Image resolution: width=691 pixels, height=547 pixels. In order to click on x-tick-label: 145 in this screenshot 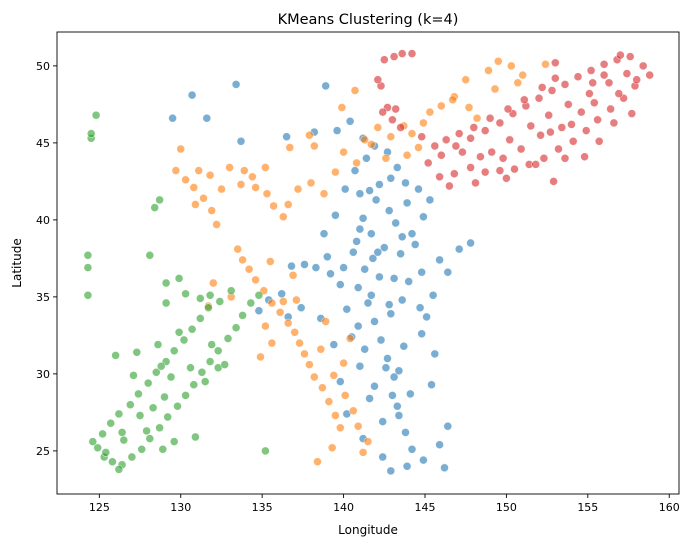, I will do `click(424, 507)`.